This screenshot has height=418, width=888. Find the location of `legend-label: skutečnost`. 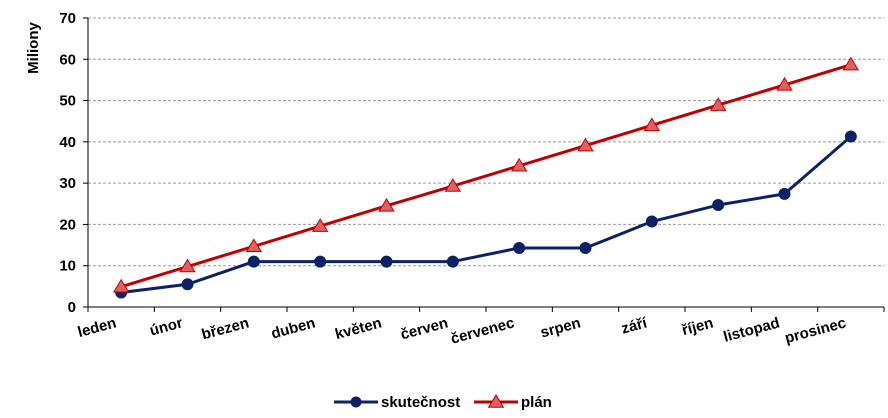

legend-label: skutečnost is located at coordinates (420, 402).